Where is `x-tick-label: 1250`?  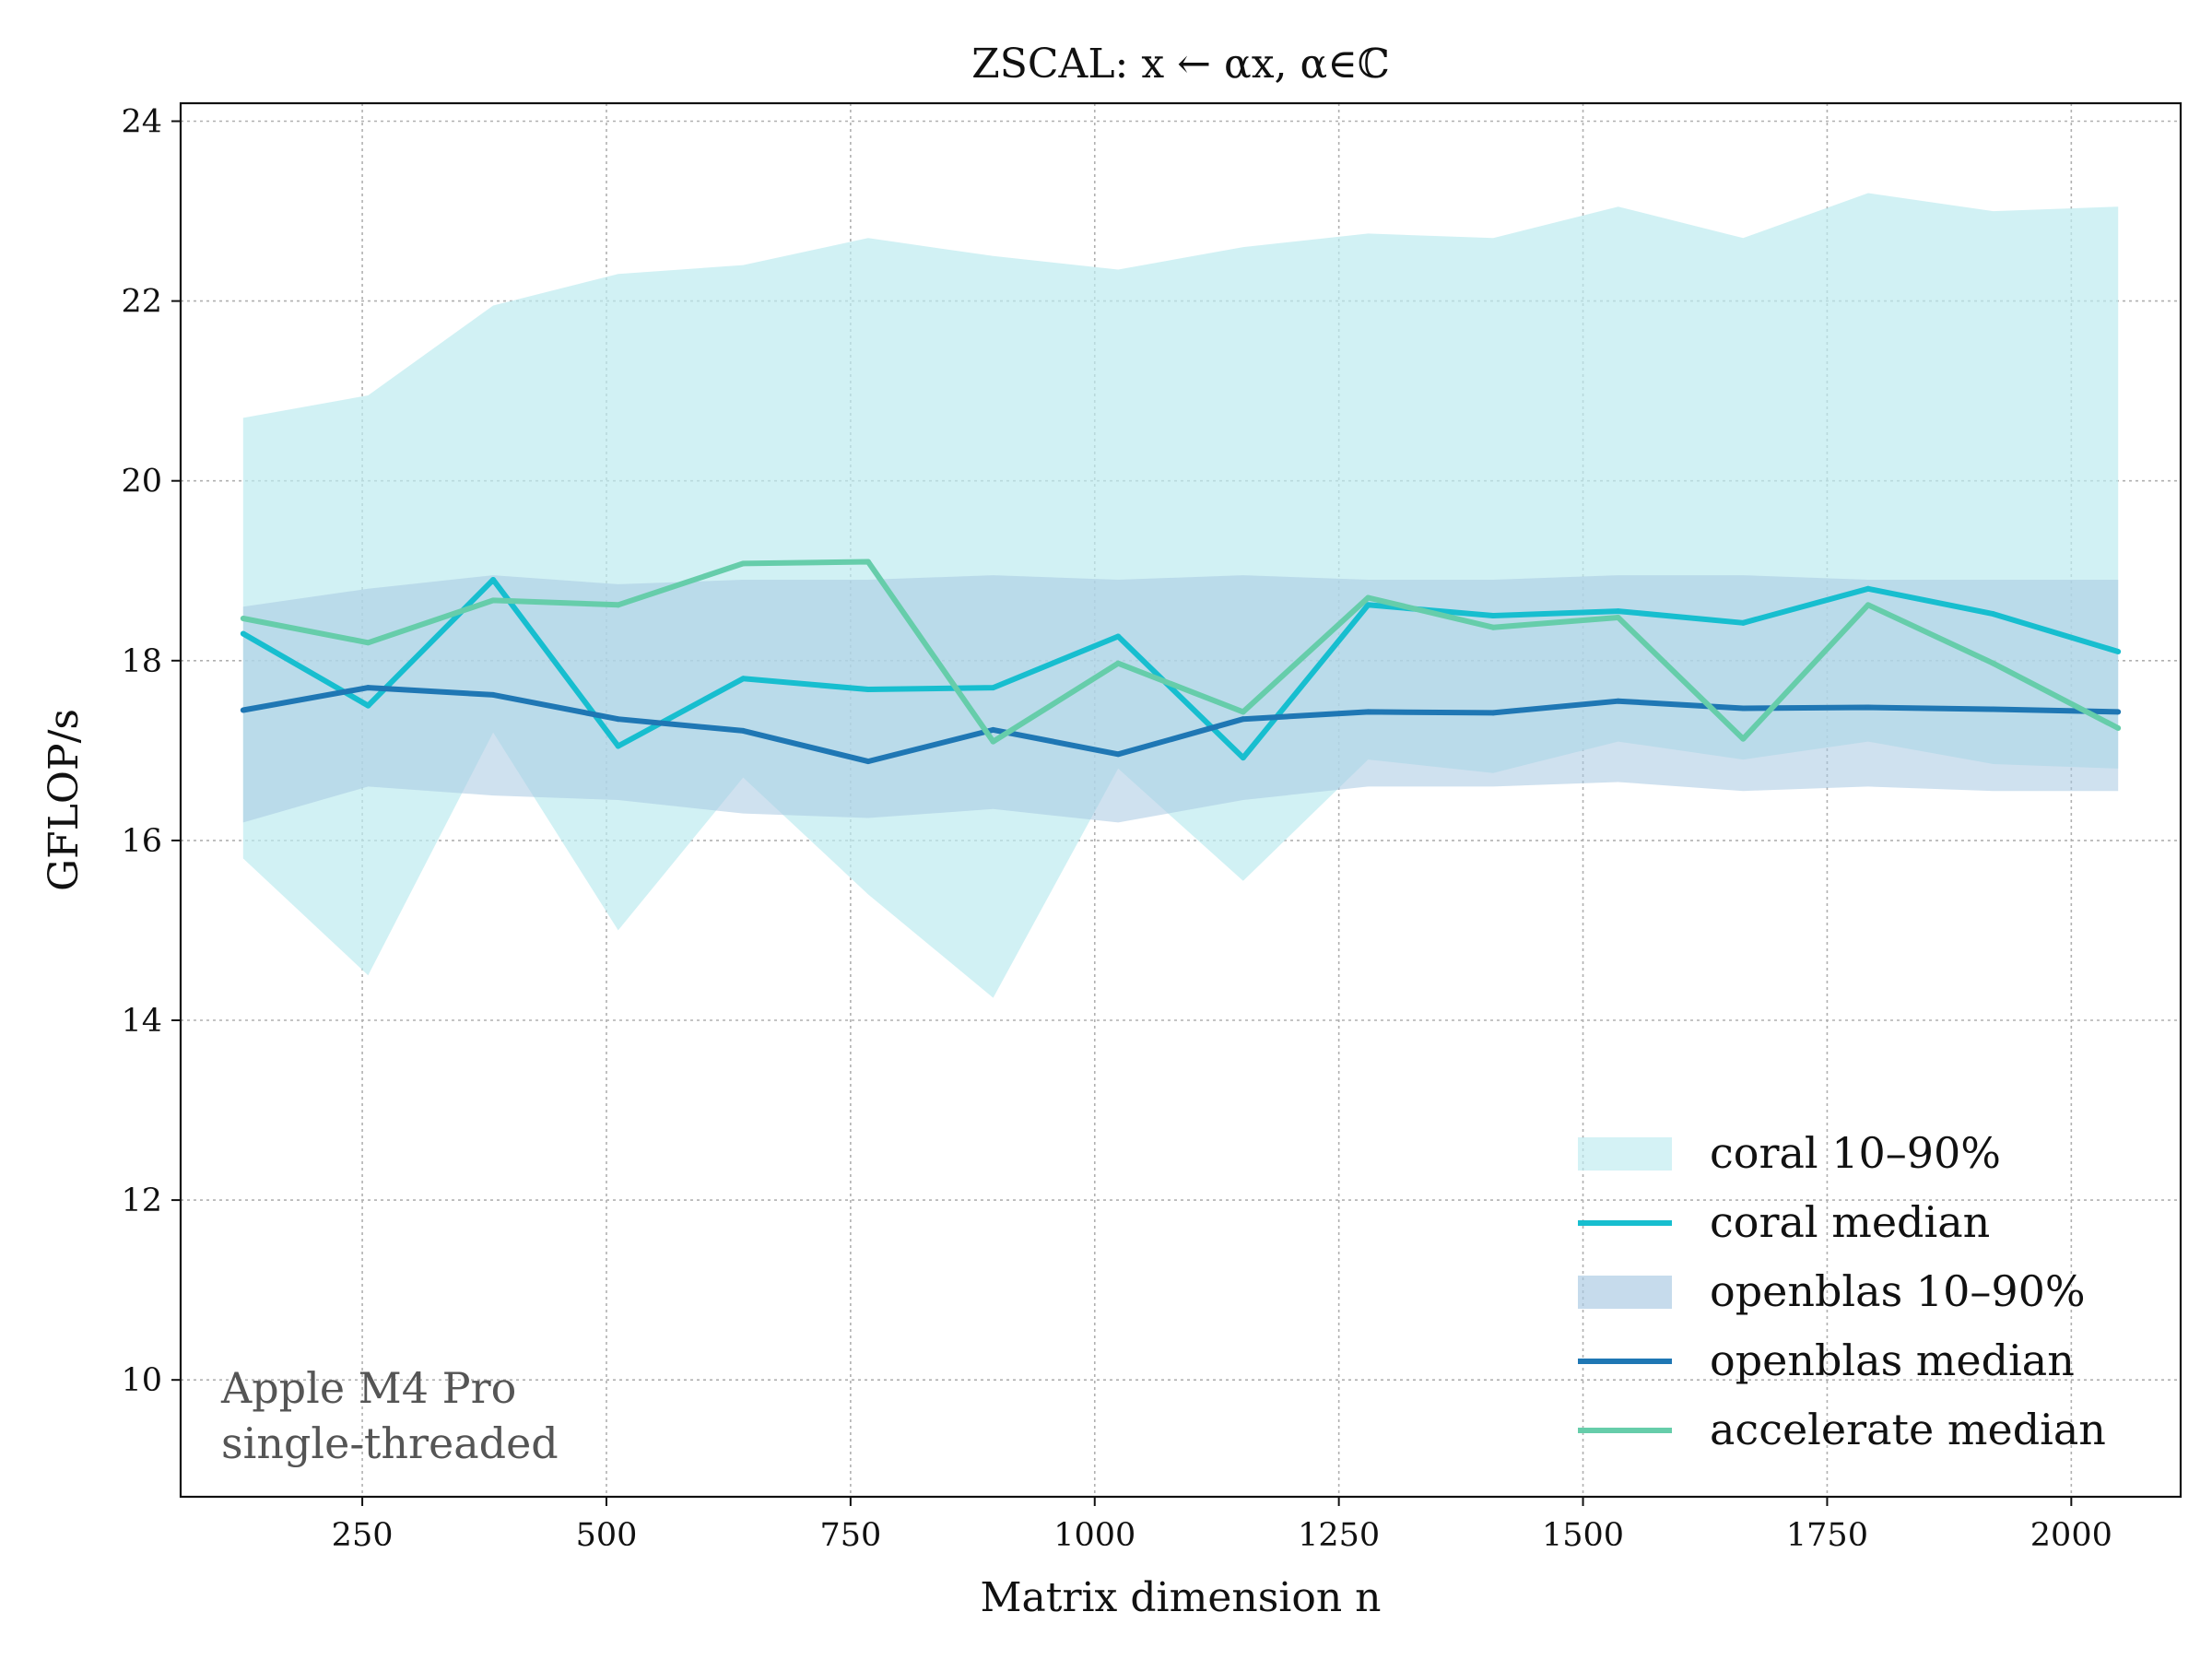 x-tick-label: 1250 is located at coordinates (1339, 1535).